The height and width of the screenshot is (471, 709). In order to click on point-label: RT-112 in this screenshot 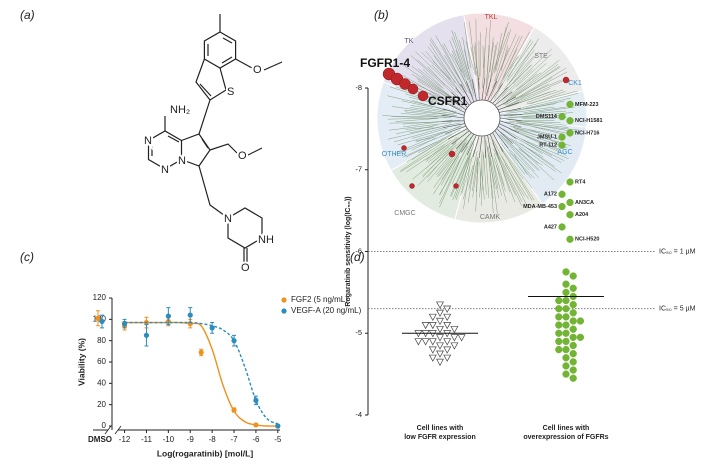, I will do `click(548, 146)`.